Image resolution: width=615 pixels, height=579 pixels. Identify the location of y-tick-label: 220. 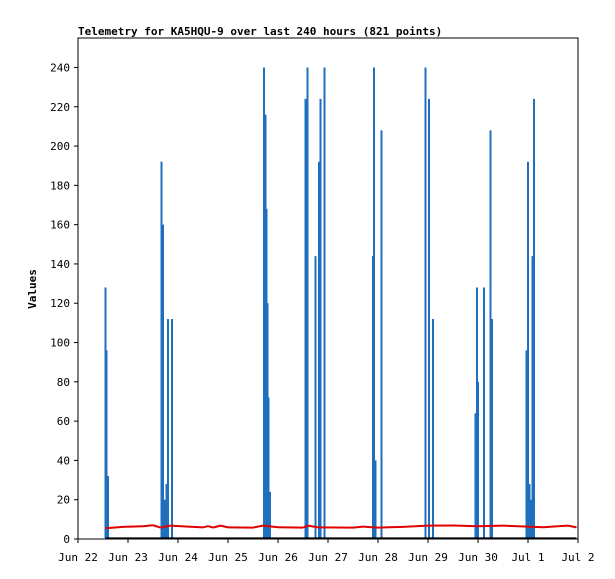
(60, 107).